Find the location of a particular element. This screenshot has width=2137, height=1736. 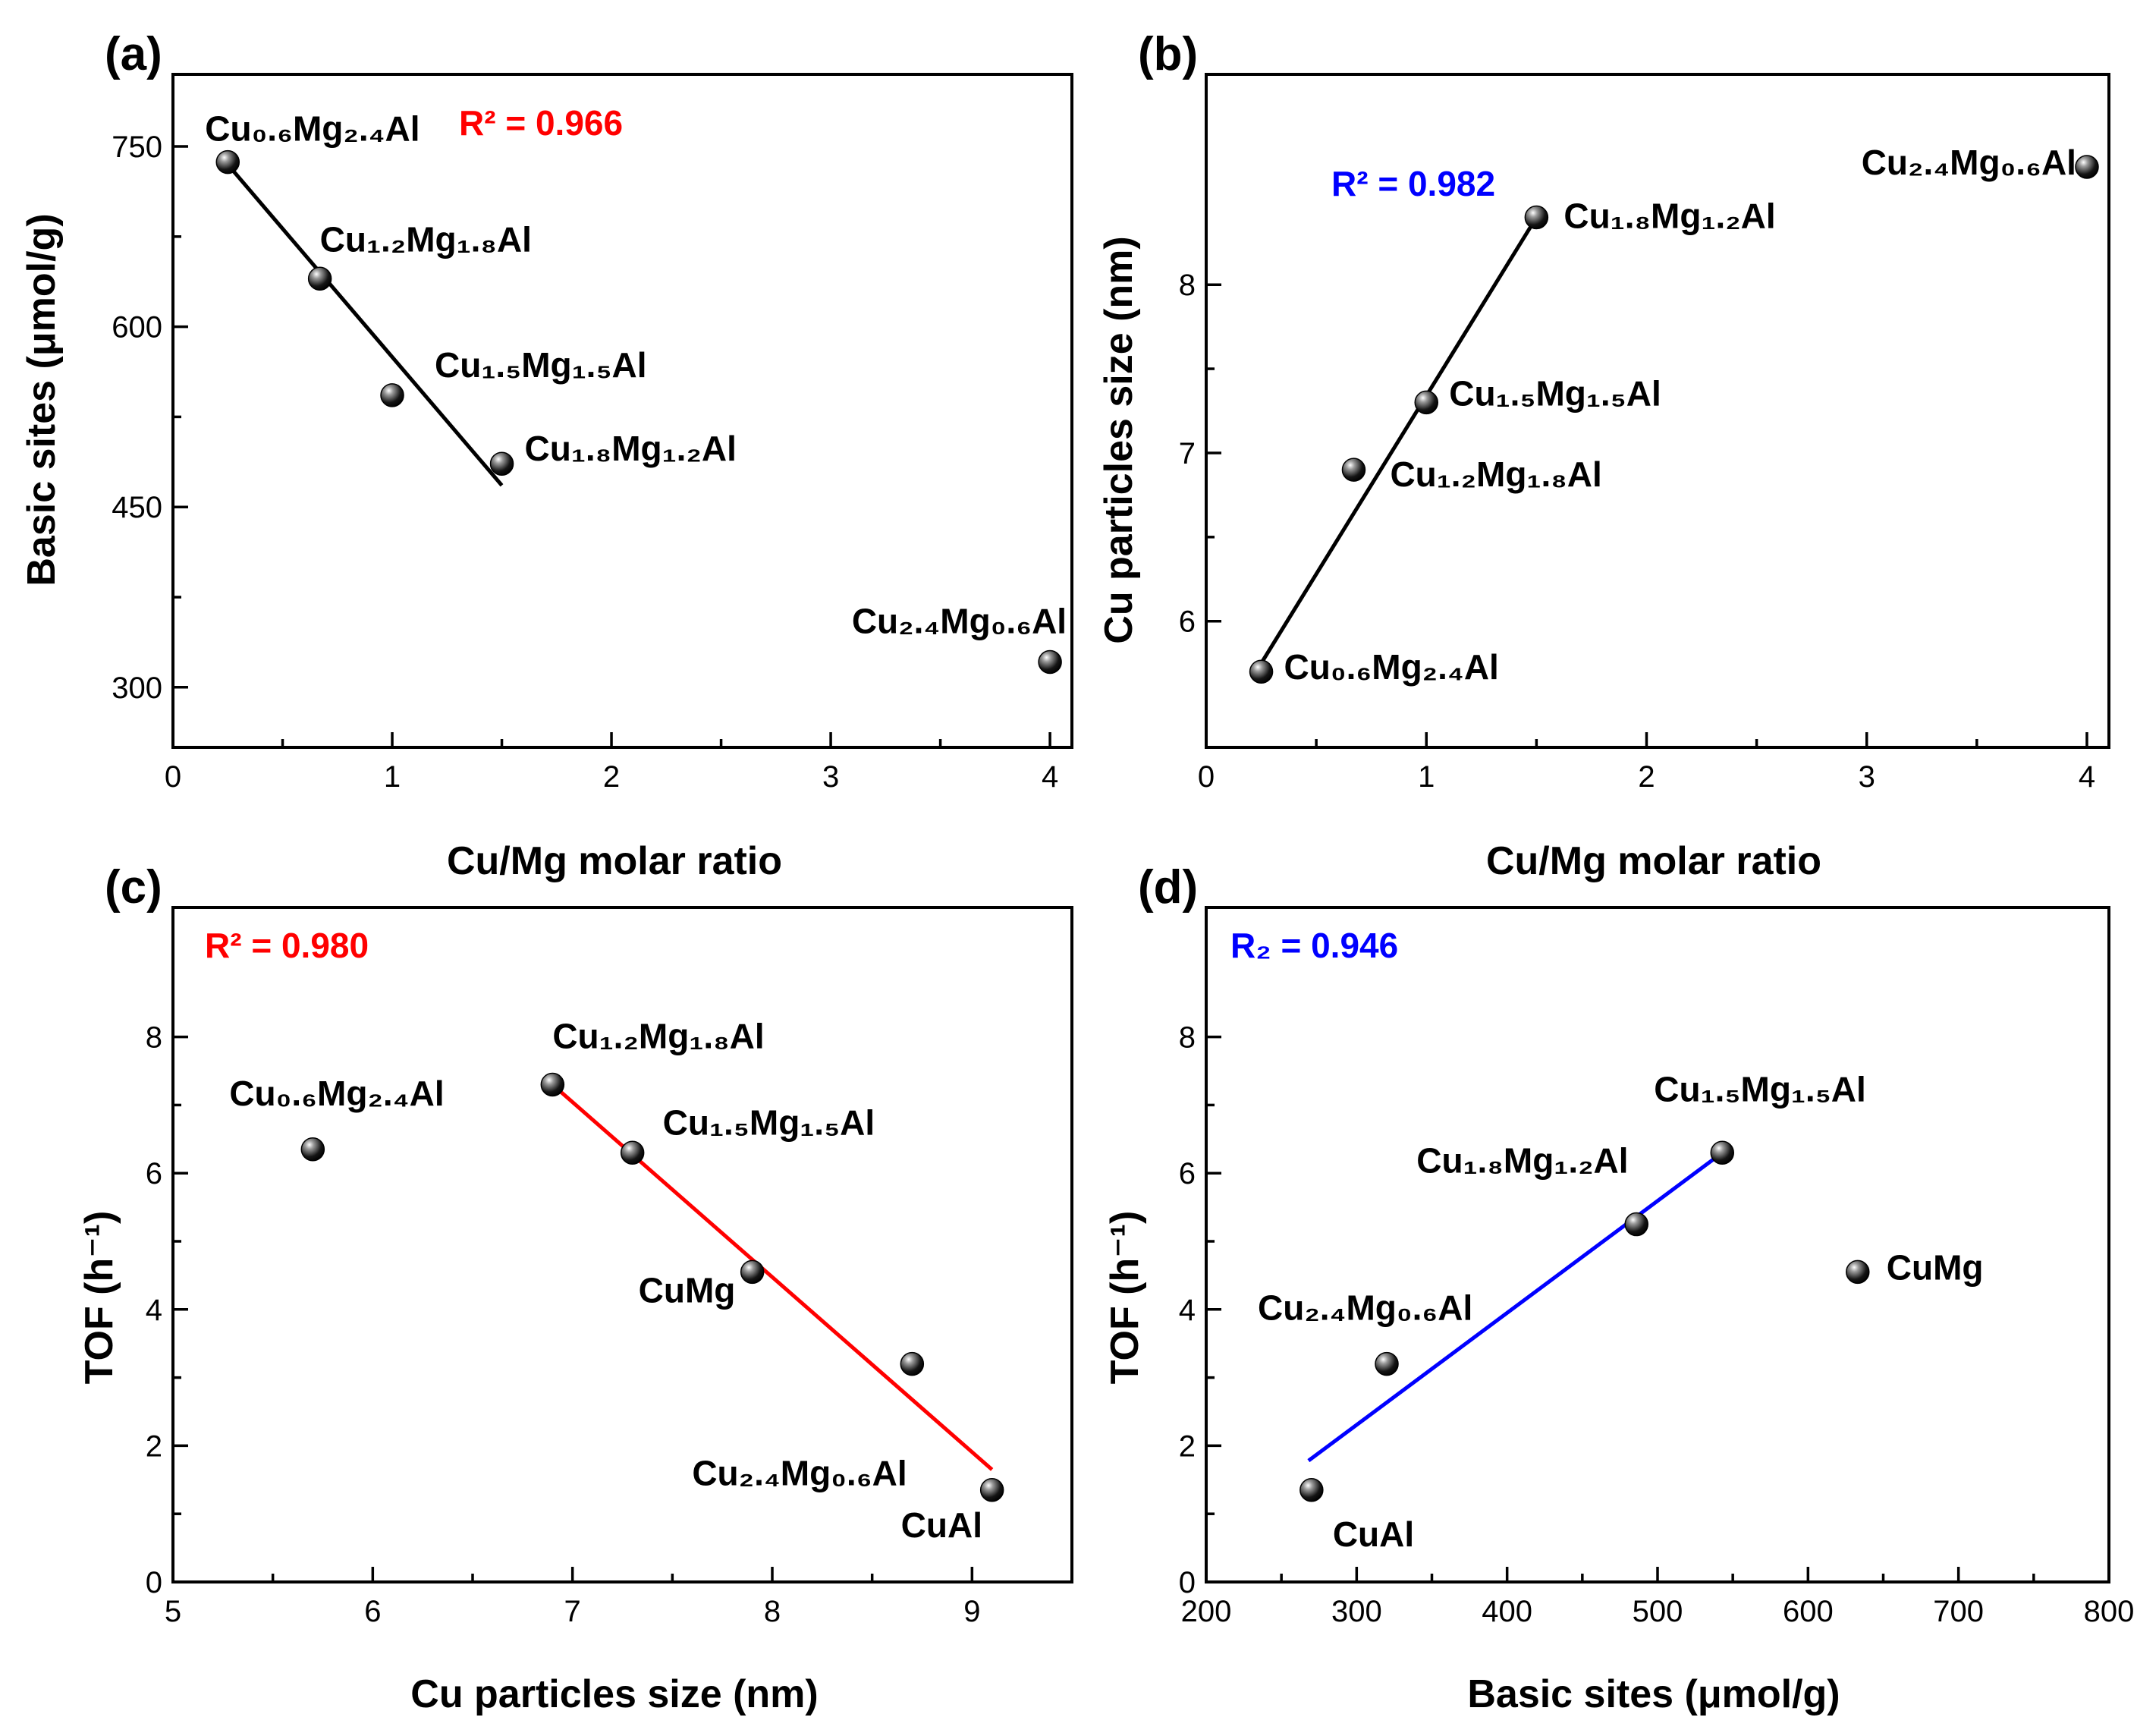

x-tick-label: 800 is located at coordinates (2109, 1612).